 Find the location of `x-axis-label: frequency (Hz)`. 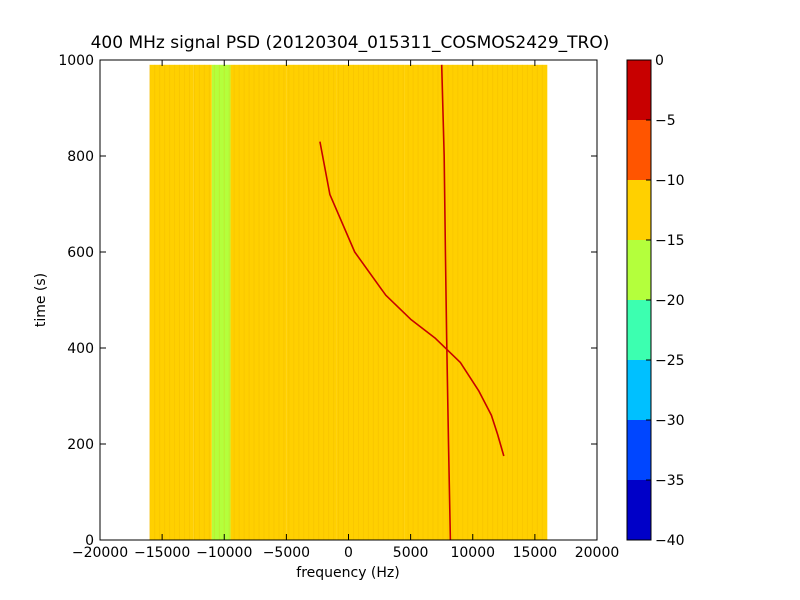

x-axis-label: frequency (Hz) is located at coordinates (347, 573).